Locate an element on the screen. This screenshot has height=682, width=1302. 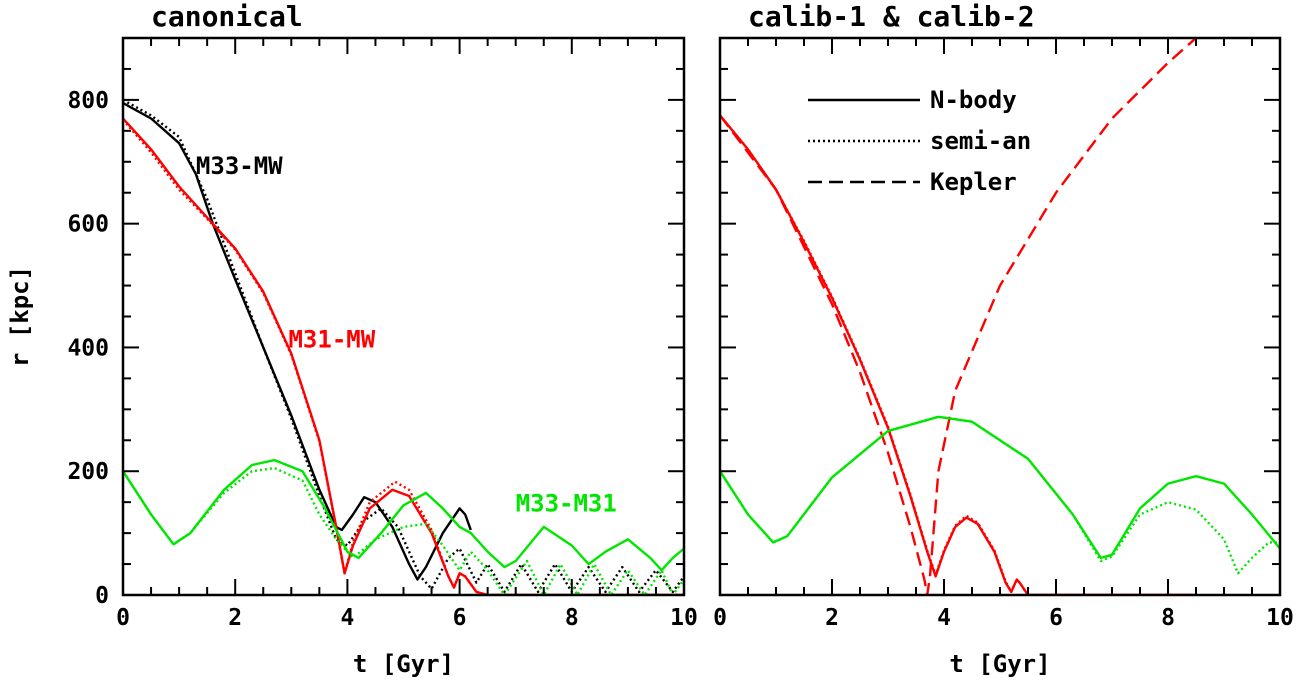
panel-title: canonical is located at coordinates (227, 16).